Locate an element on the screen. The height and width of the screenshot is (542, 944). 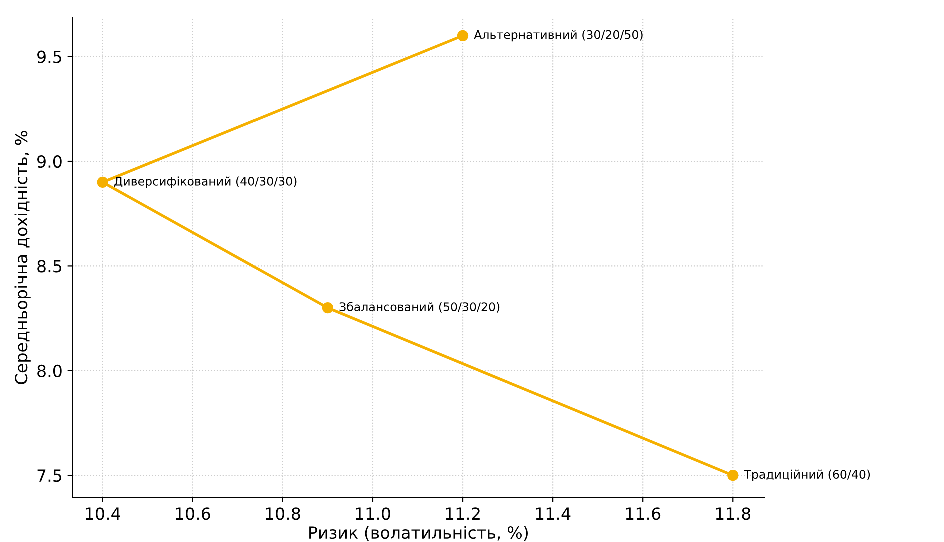
x-tick-label: 11.8 is located at coordinates (733, 514).